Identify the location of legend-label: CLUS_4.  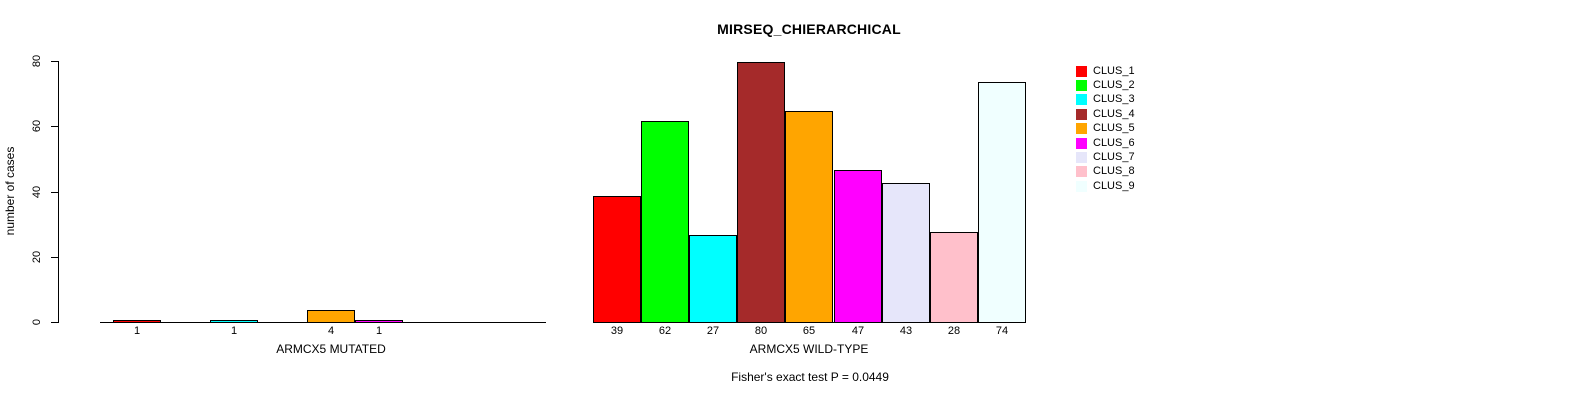
(1114, 113).